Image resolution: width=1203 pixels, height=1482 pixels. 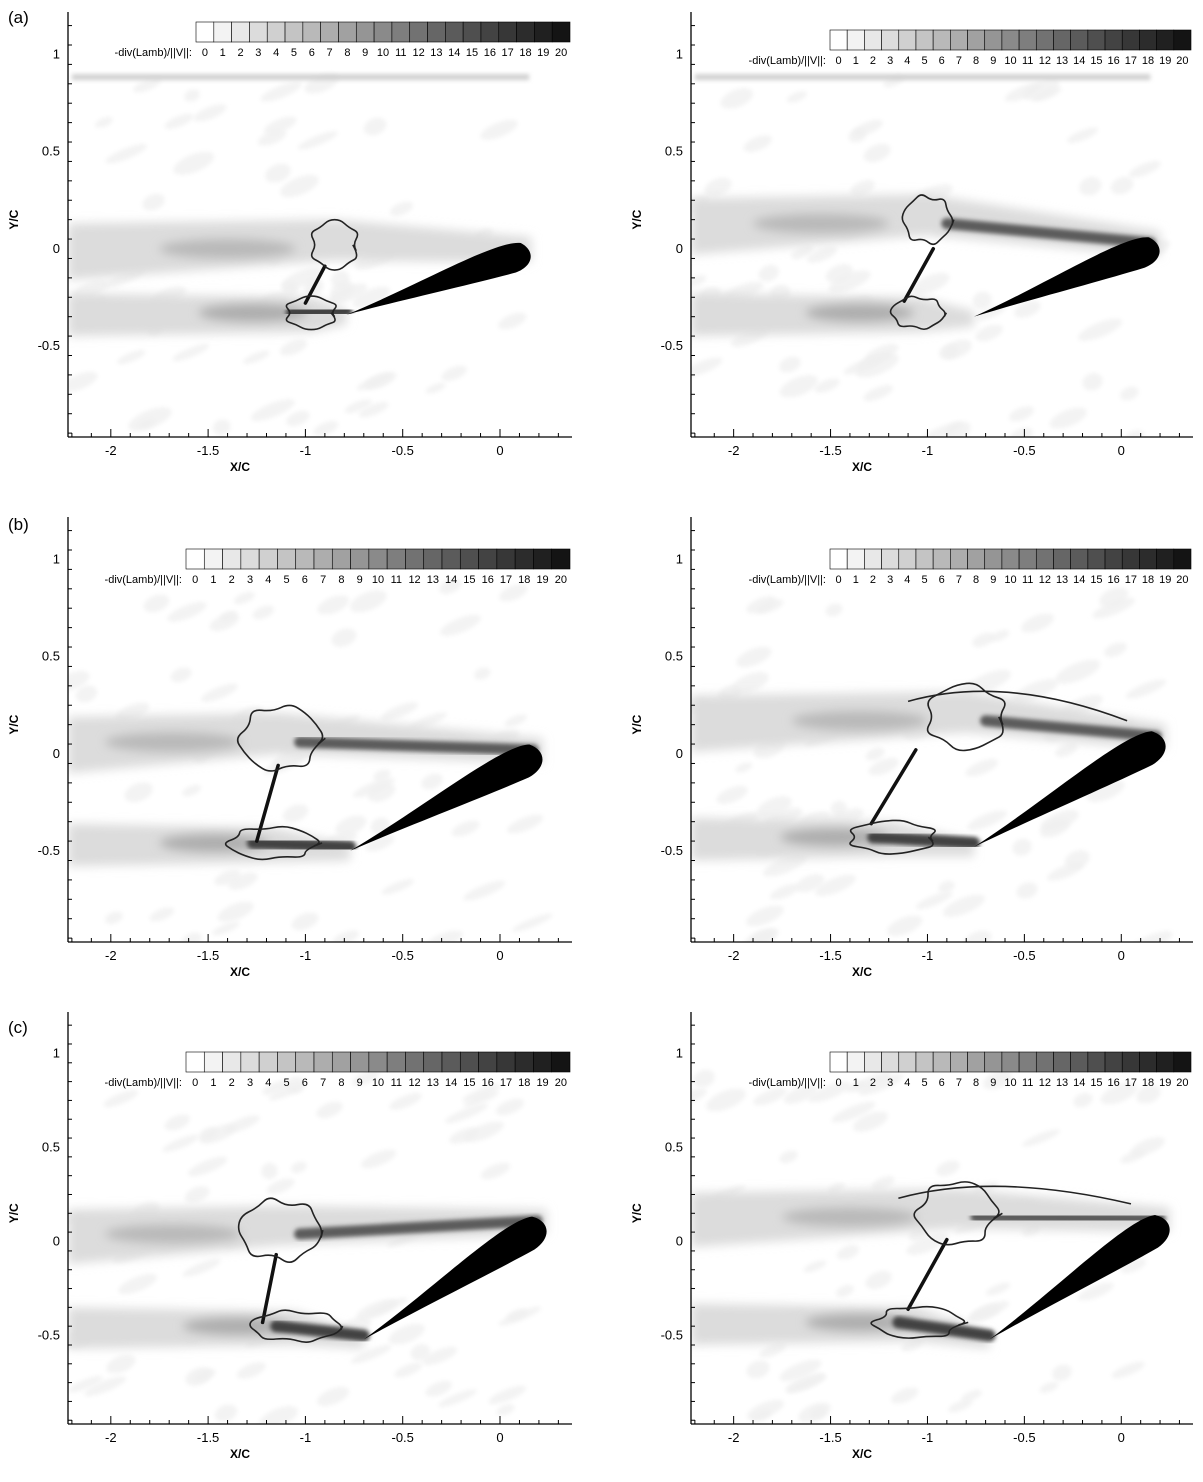 What do you see at coordinates (508, 53) in the screenshot?
I see `colorbar-tick-label: 17` at bounding box center [508, 53].